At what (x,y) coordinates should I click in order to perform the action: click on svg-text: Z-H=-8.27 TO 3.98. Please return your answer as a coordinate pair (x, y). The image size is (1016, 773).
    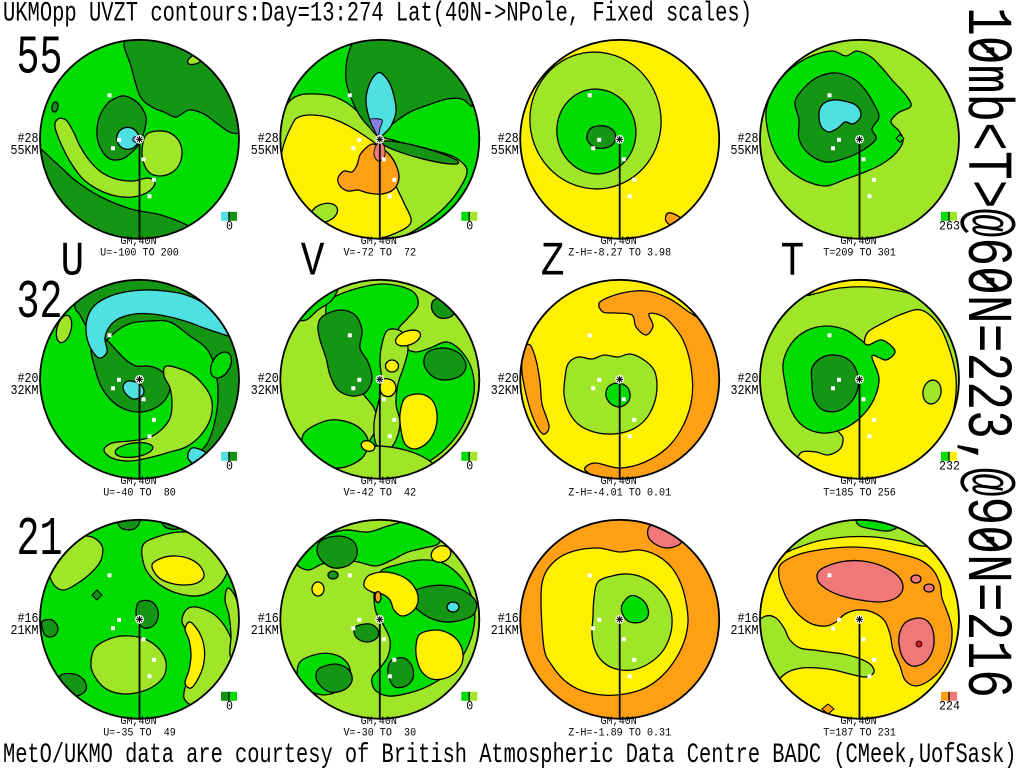
    Looking at the image, I should click on (619, 253).